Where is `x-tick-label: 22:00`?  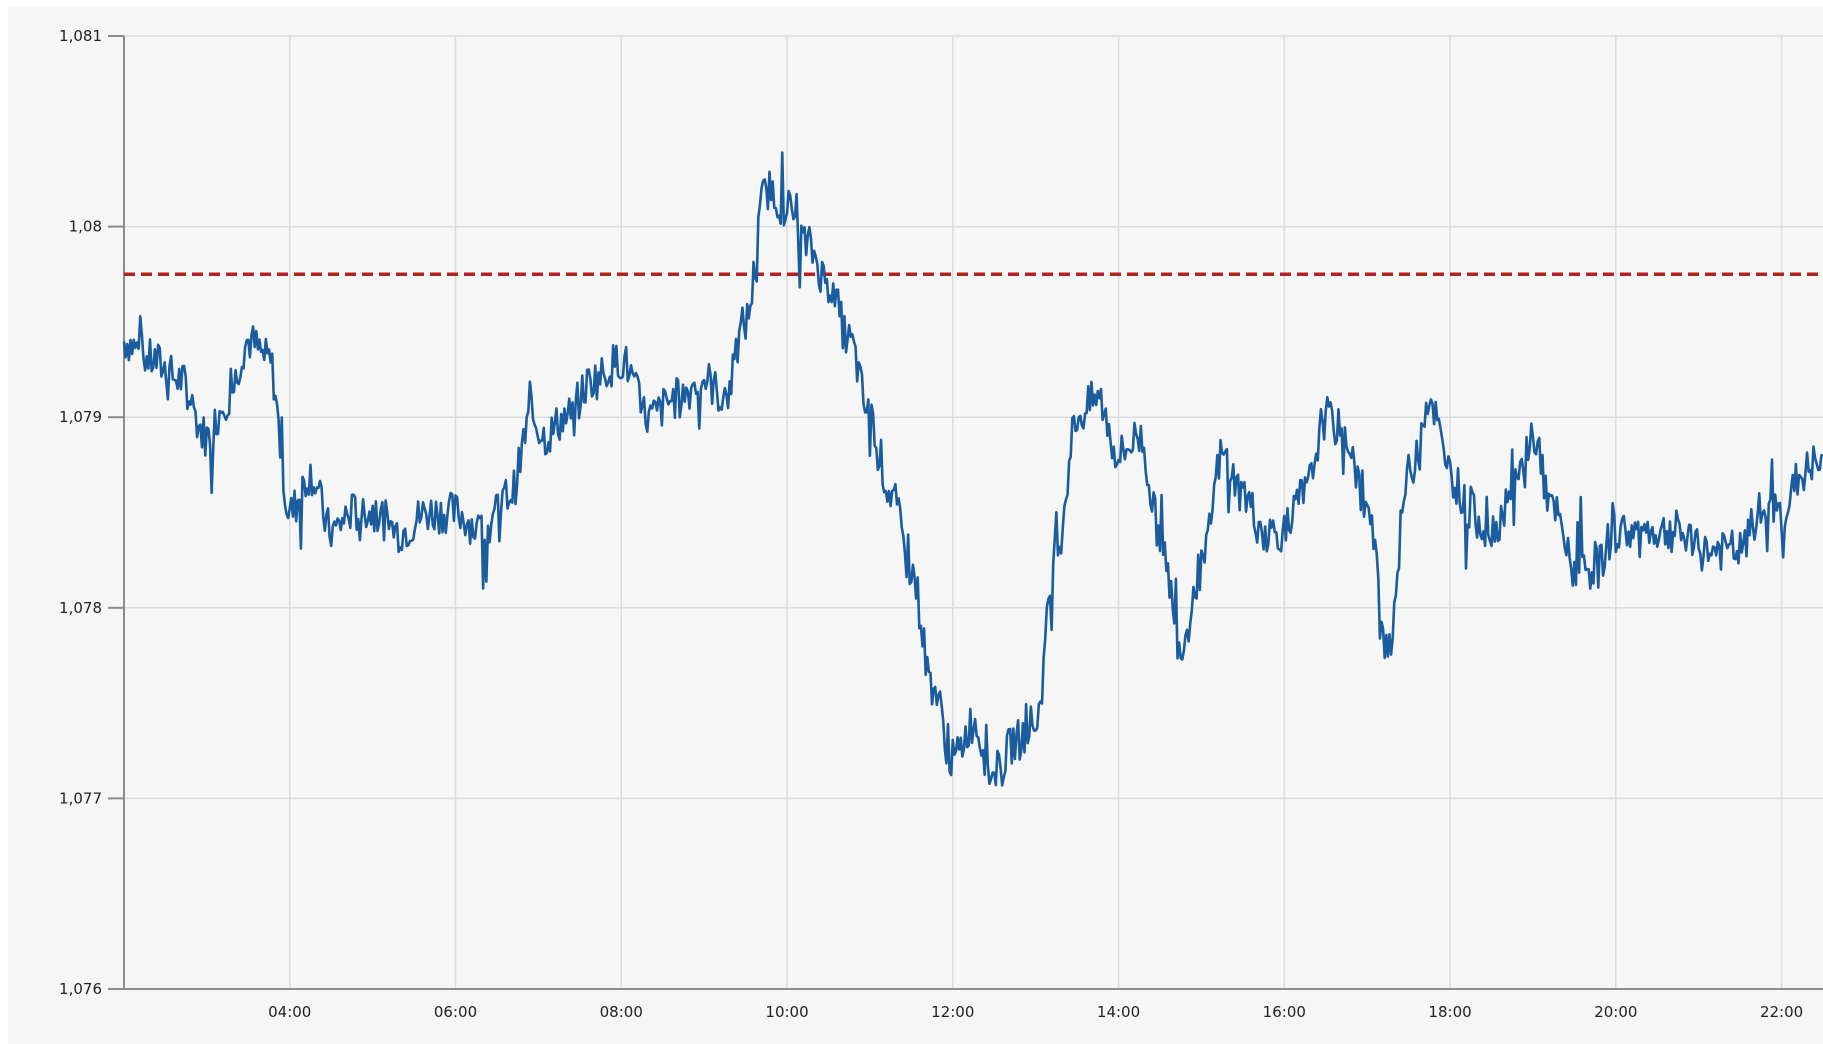
x-tick-label: 22:00 is located at coordinates (1781, 1012).